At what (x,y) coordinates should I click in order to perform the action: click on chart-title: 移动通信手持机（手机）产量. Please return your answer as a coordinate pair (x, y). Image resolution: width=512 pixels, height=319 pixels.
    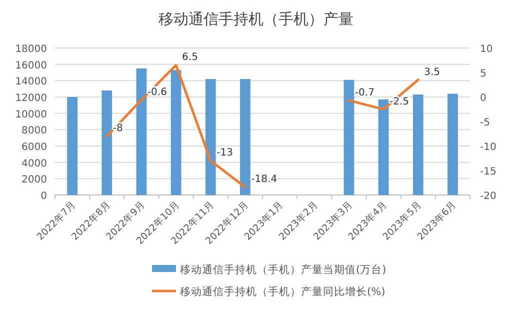
    Looking at the image, I should click on (256, 19).